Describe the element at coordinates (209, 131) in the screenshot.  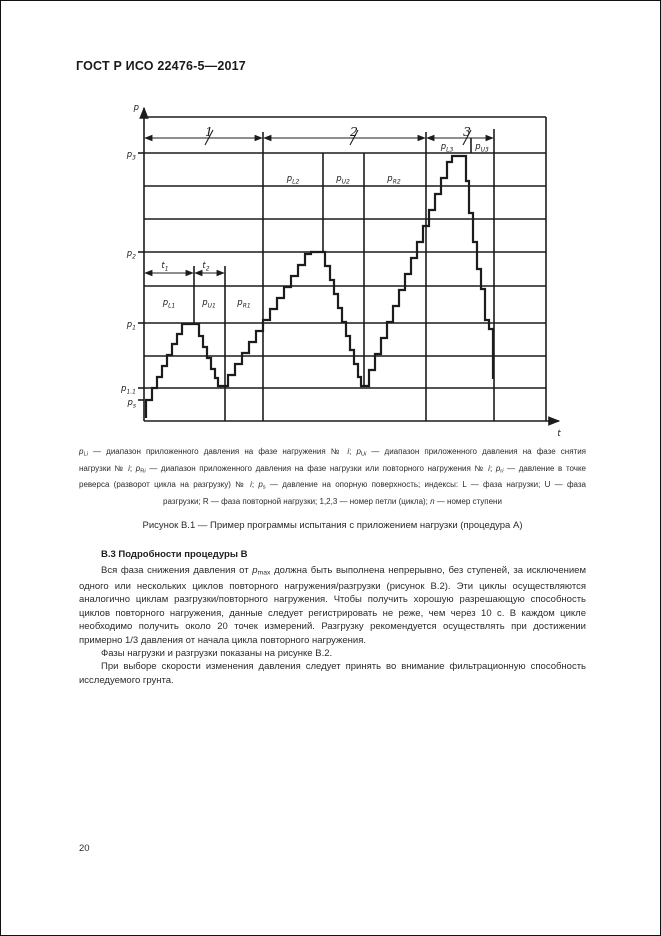
I see `loop-1-label: 1` at that location.